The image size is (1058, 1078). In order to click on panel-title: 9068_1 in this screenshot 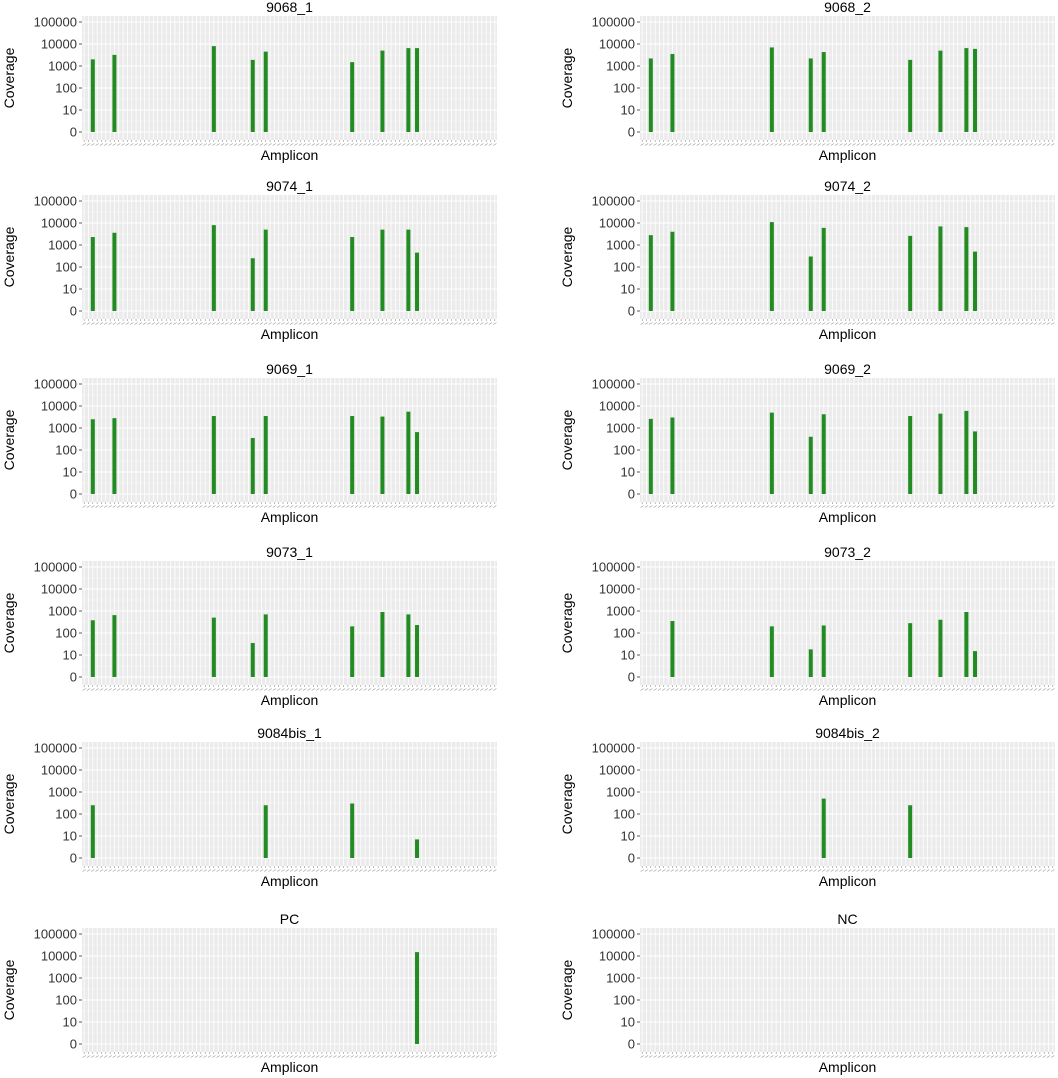, I will do `click(289, 7)`.